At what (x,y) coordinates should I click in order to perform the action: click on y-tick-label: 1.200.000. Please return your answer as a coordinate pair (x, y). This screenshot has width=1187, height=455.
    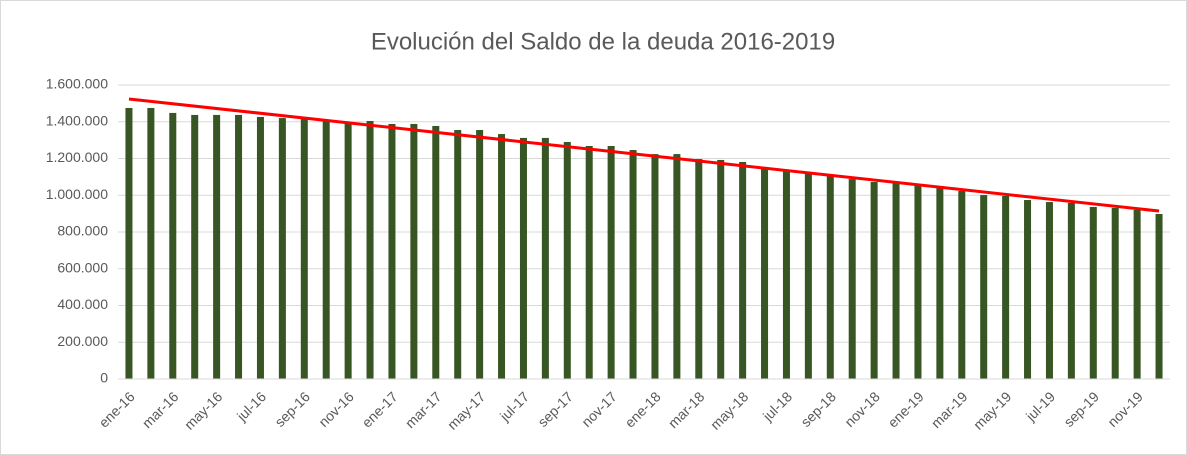
    Looking at the image, I should click on (77, 157).